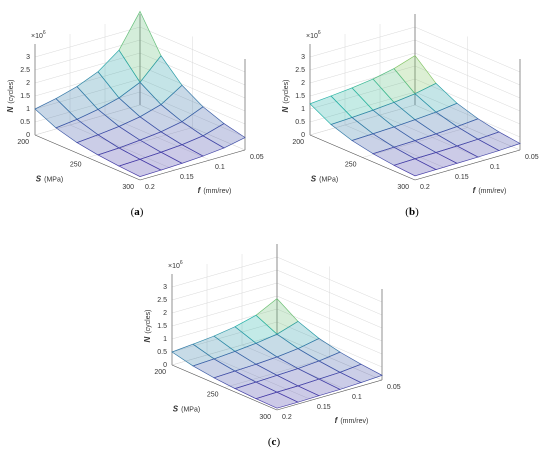 This screenshot has height=453, width=550. Describe the element at coordinates (257, 157) in the screenshot. I see `y-tick-label: 0.05` at that location.